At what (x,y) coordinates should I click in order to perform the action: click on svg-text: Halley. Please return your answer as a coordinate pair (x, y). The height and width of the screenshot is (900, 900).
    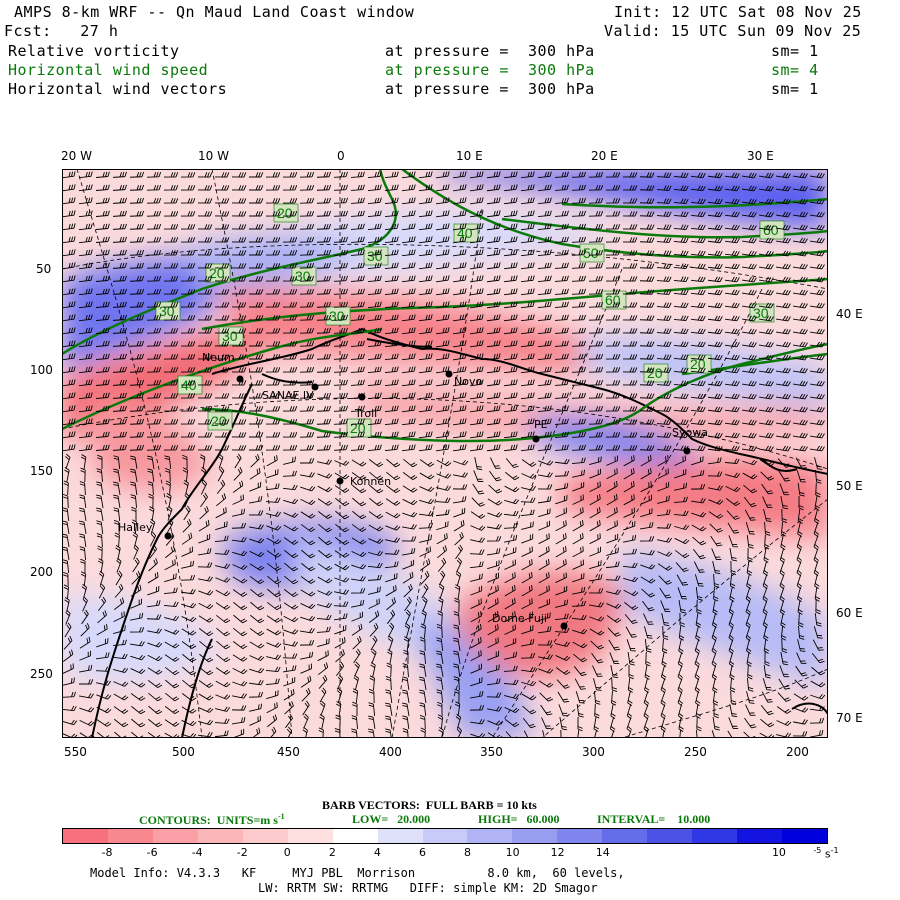
    Looking at the image, I should click on (135, 527).